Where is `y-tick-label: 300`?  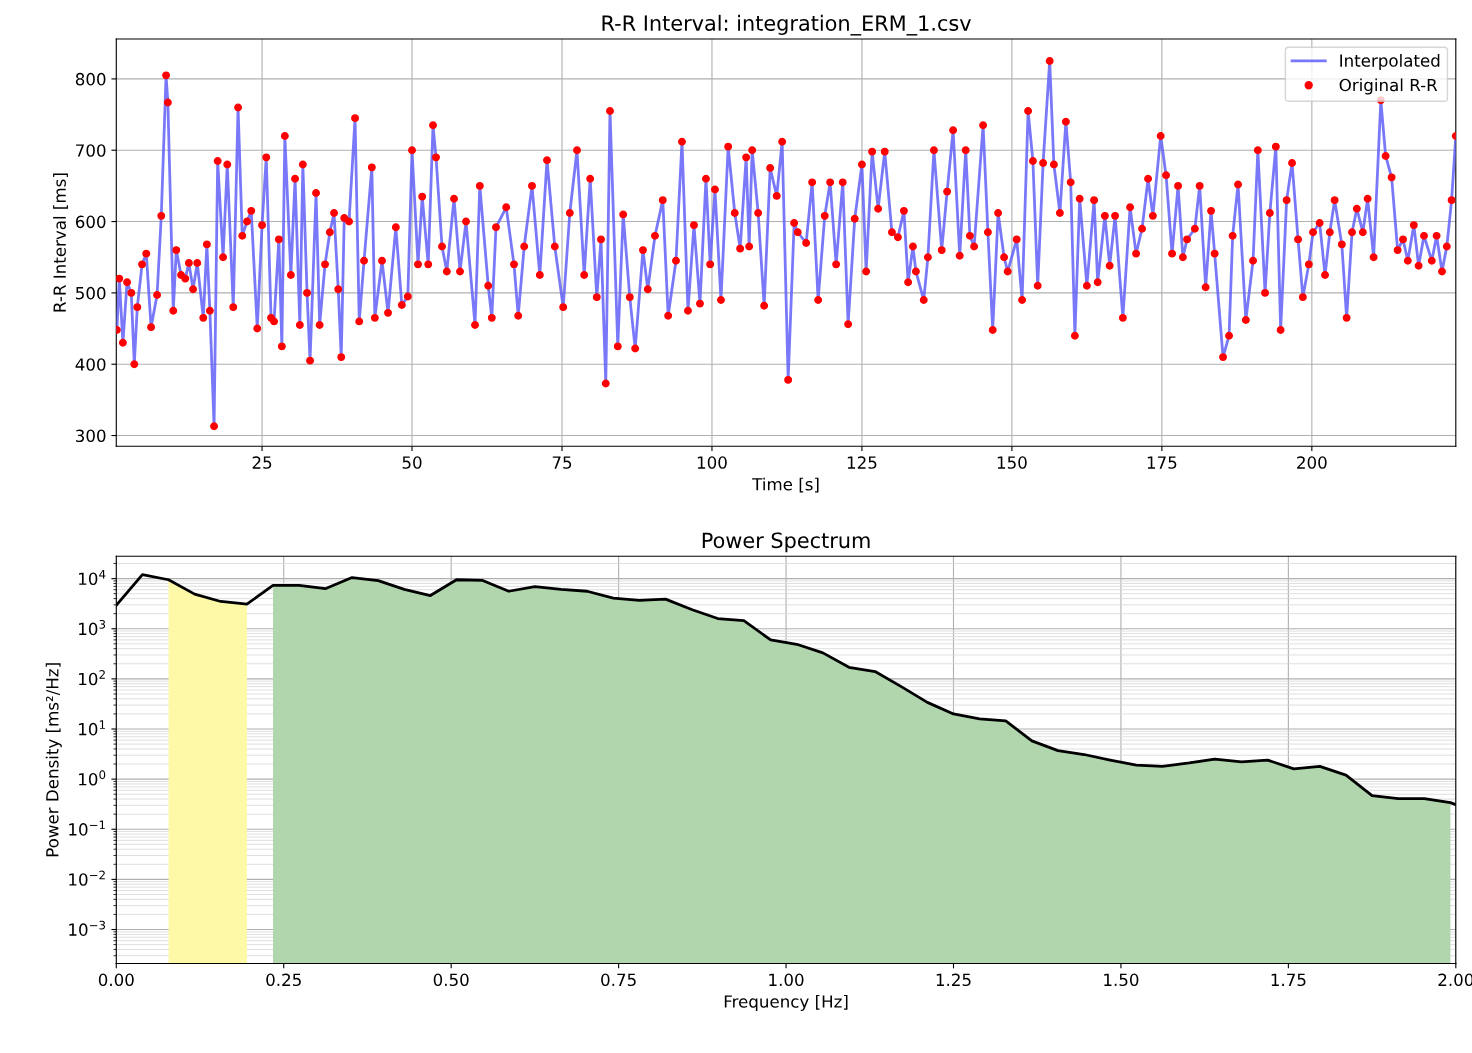 y-tick-label: 300 is located at coordinates (91, 436).